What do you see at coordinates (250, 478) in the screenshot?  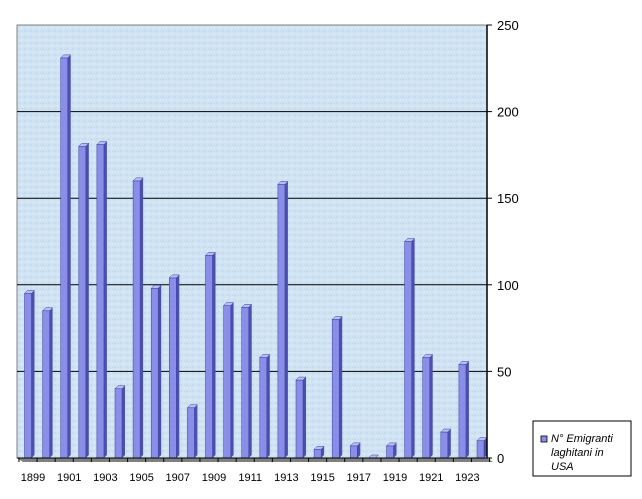 I see `x-tick-label: 1911` at bounding box center [250, 478].